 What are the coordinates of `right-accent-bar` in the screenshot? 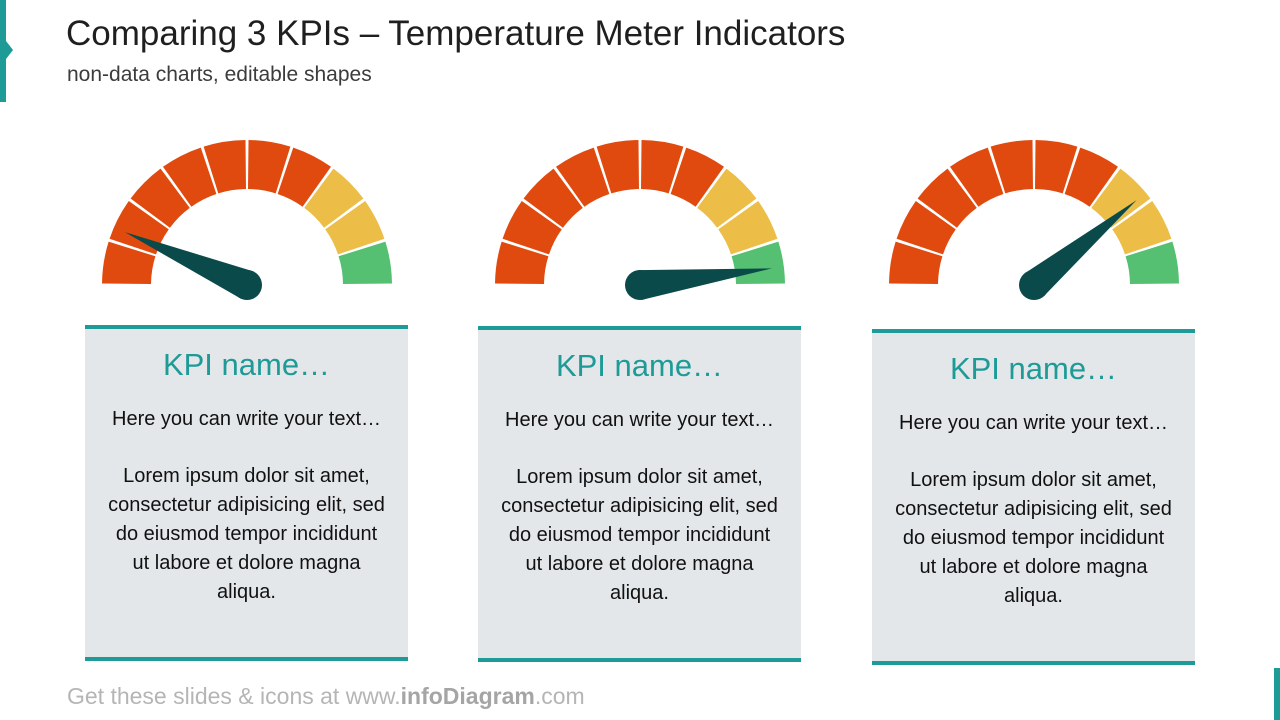 It's located at (1277, 694).